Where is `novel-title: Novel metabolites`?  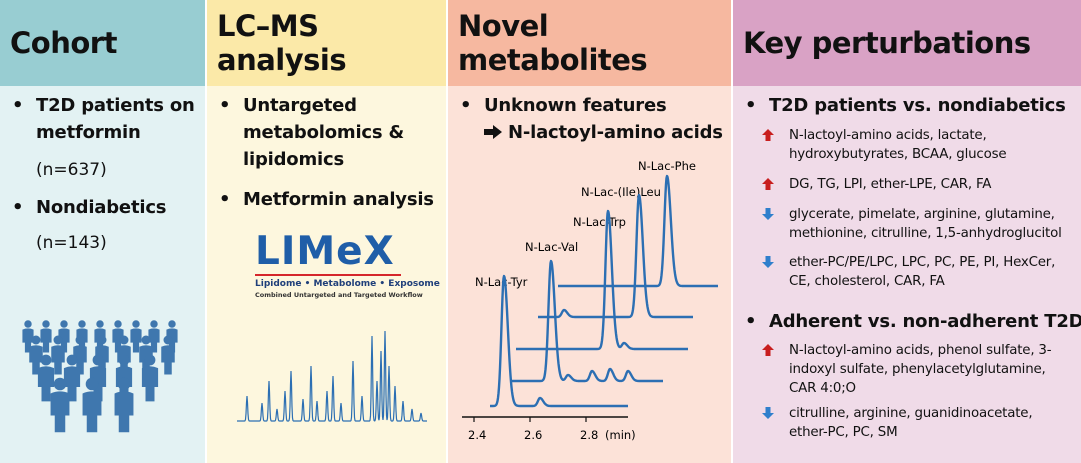
novel-title: Novel metabolites is located at coordinates (589, 43).